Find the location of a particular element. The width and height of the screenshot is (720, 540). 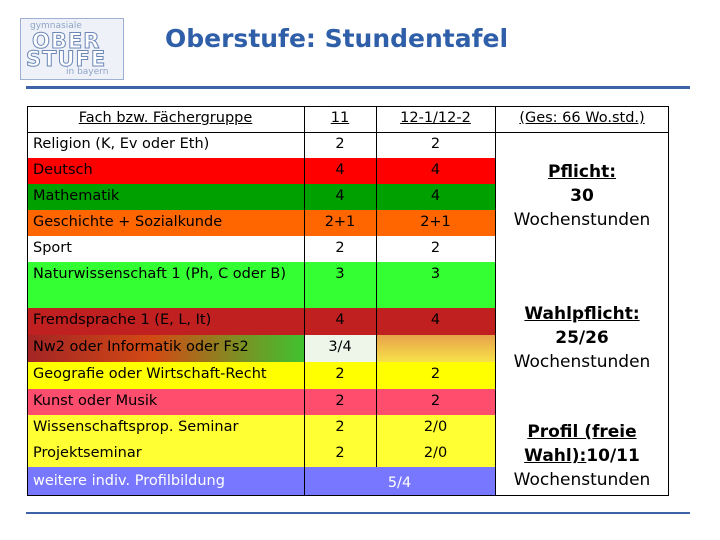

header-12: 12-1/12-2 is located at coordinates (435, 119).